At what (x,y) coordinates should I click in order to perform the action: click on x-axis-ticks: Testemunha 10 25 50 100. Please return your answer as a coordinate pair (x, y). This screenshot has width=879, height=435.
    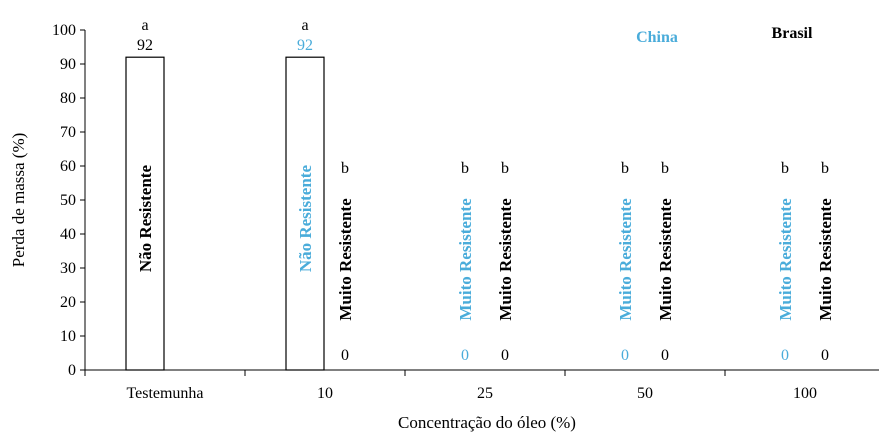
    Looking at the image, I should click on (482, 386).